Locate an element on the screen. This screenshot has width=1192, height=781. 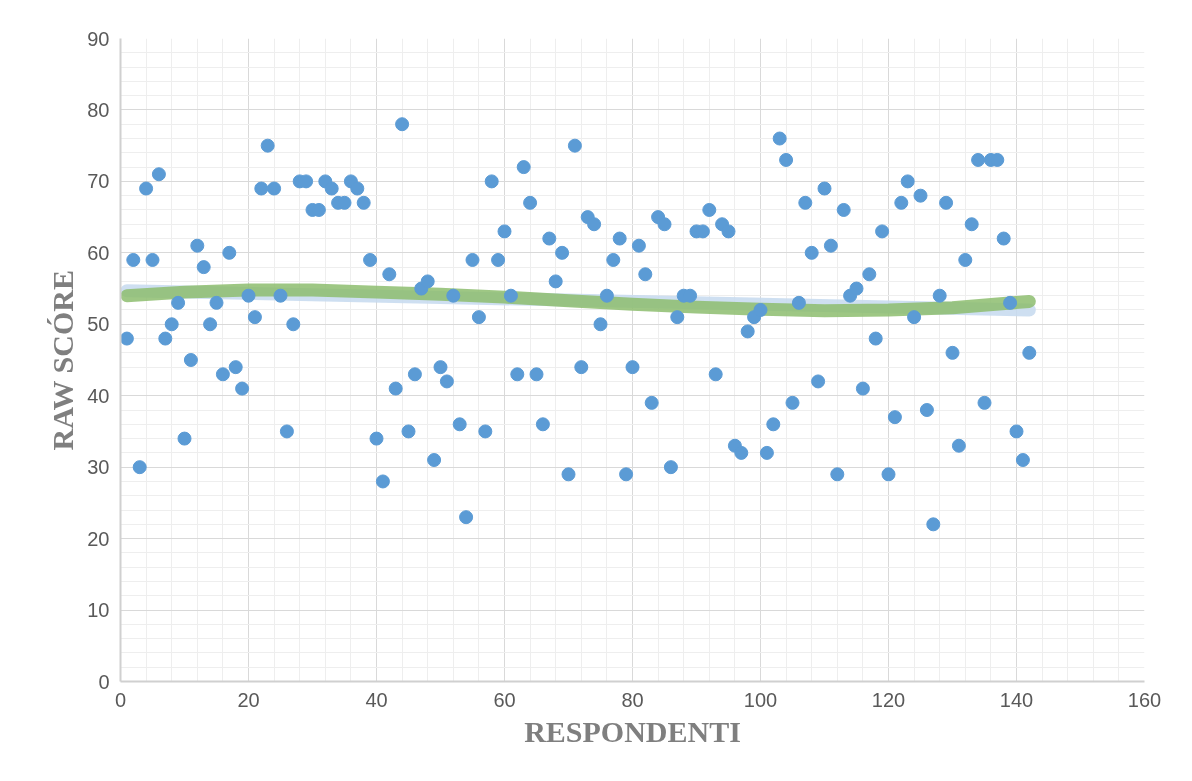
x-tick-label: 0 is located at coordinates (120, 699).